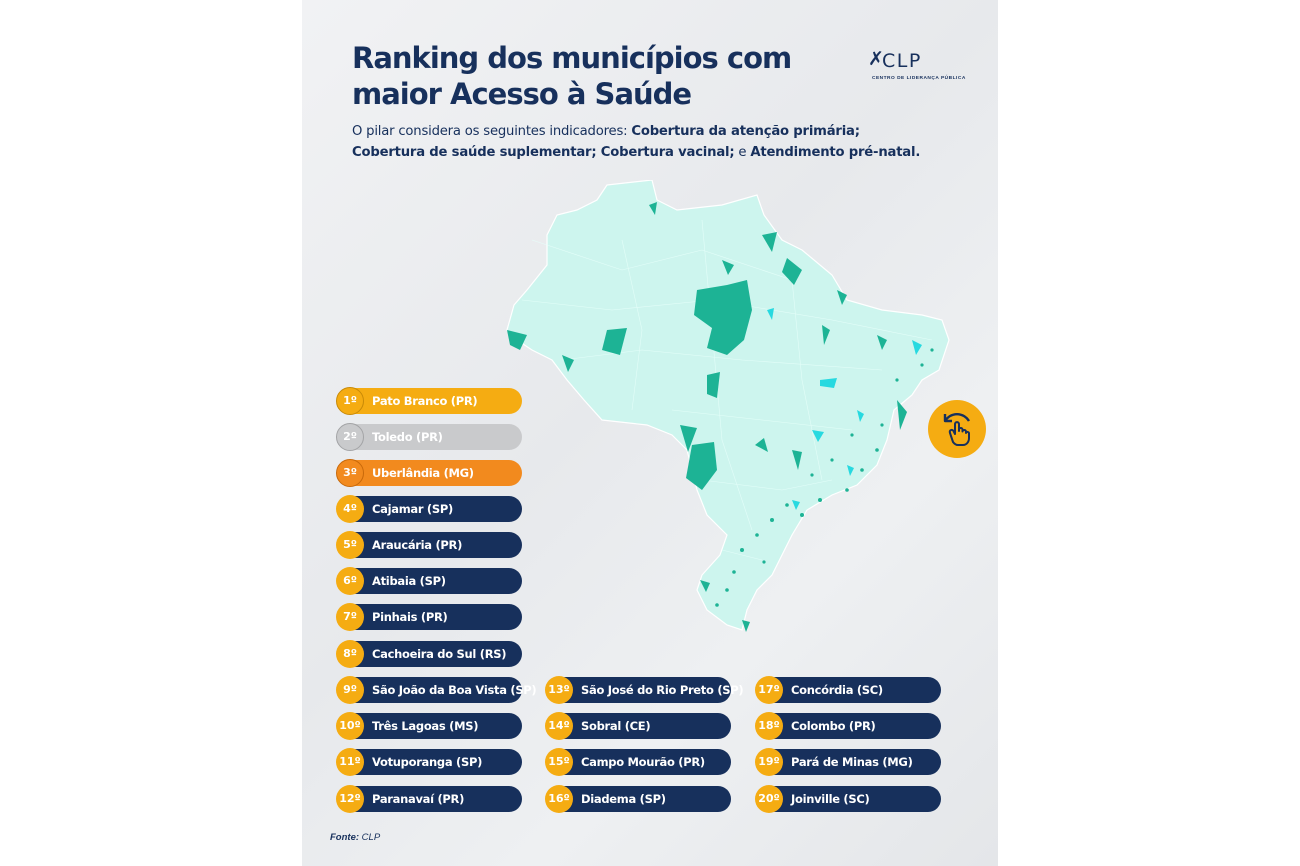 The height and width of the screenshot is (866, 1300). What do you see at coordinates (454, 690) in the screenshot?
I see `municipality-name: São João da Boa Vista (SP)` at bounding box center [454, 690].